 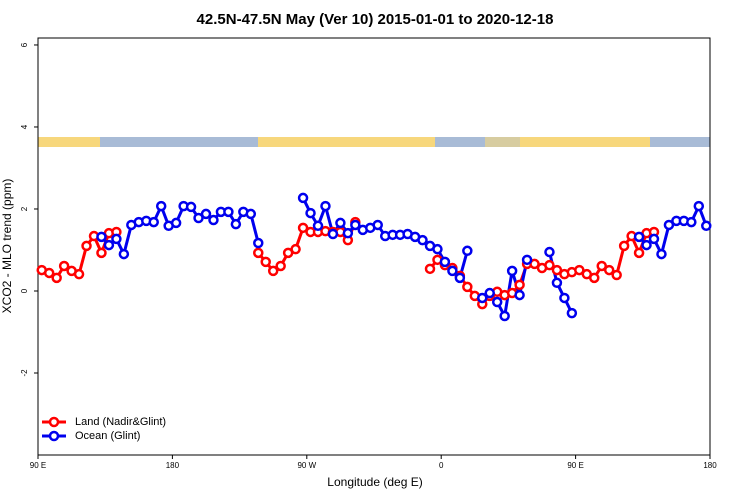 I want to click on x-axis-label: Longitude (deg E), so click(x=374, y=482).